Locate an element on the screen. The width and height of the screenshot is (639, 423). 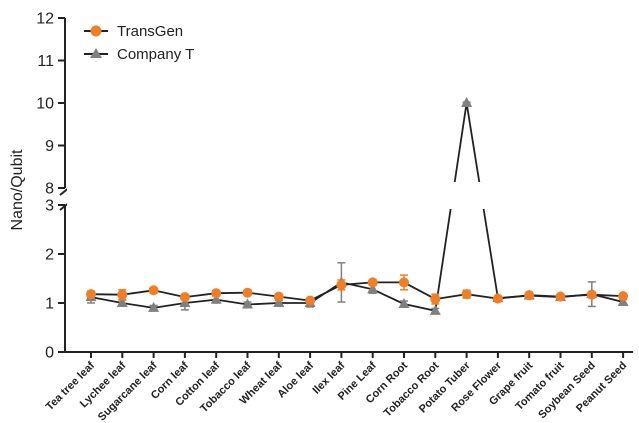
legend-label-company-t: Company T is located at coordinates (155, 54).